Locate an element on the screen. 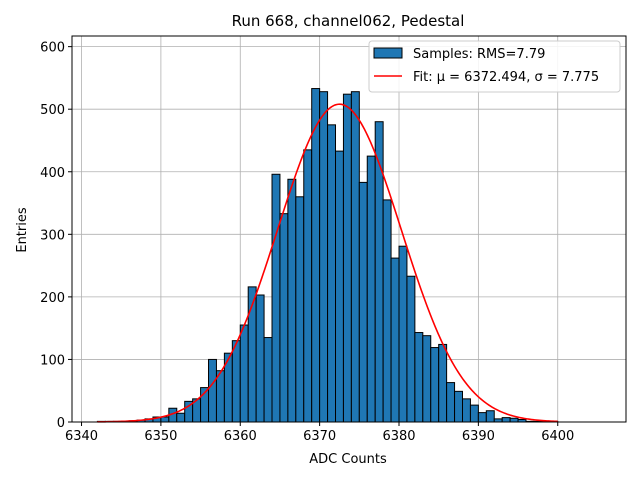 The width and height of the screenshot is (640, 480). x-tick-label: 6350 is located at coordinates (160, 436).